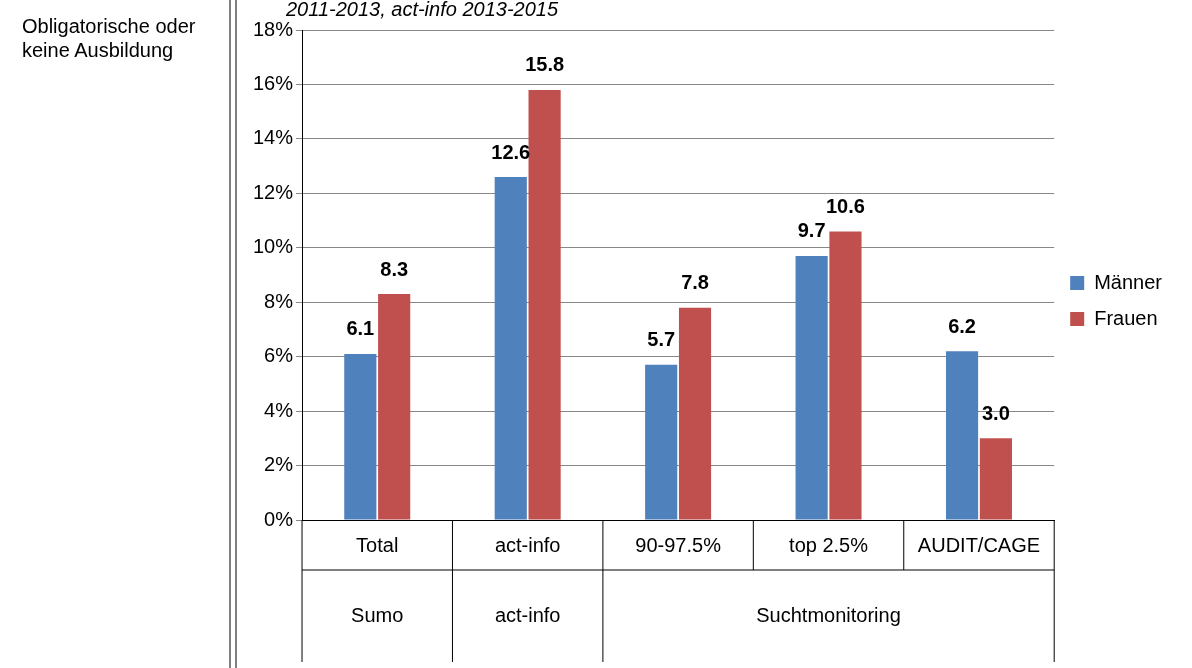 The height and width of the screenshot is (668, 1192). I want to click on y-tick-label: 2%, so click(279, 464).